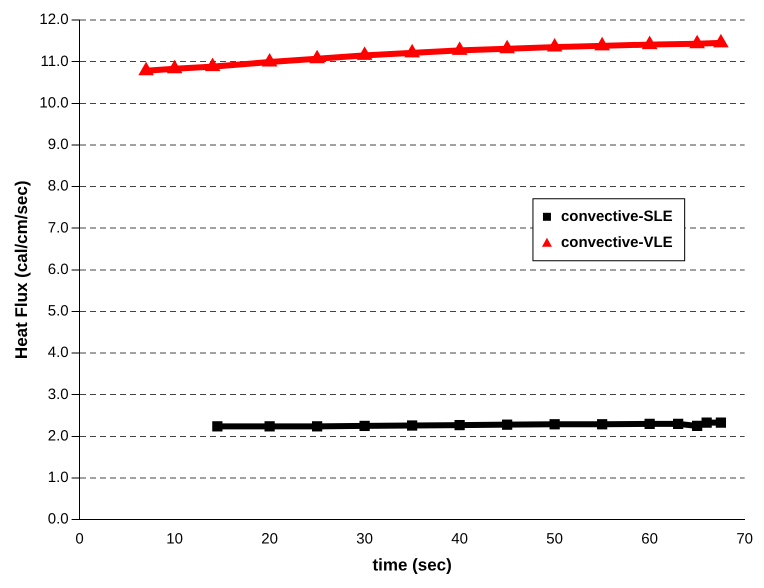  Describe the element at coordinates (58, 269) in the screenshot. I see `y-tick-label: 6.0` at that location.